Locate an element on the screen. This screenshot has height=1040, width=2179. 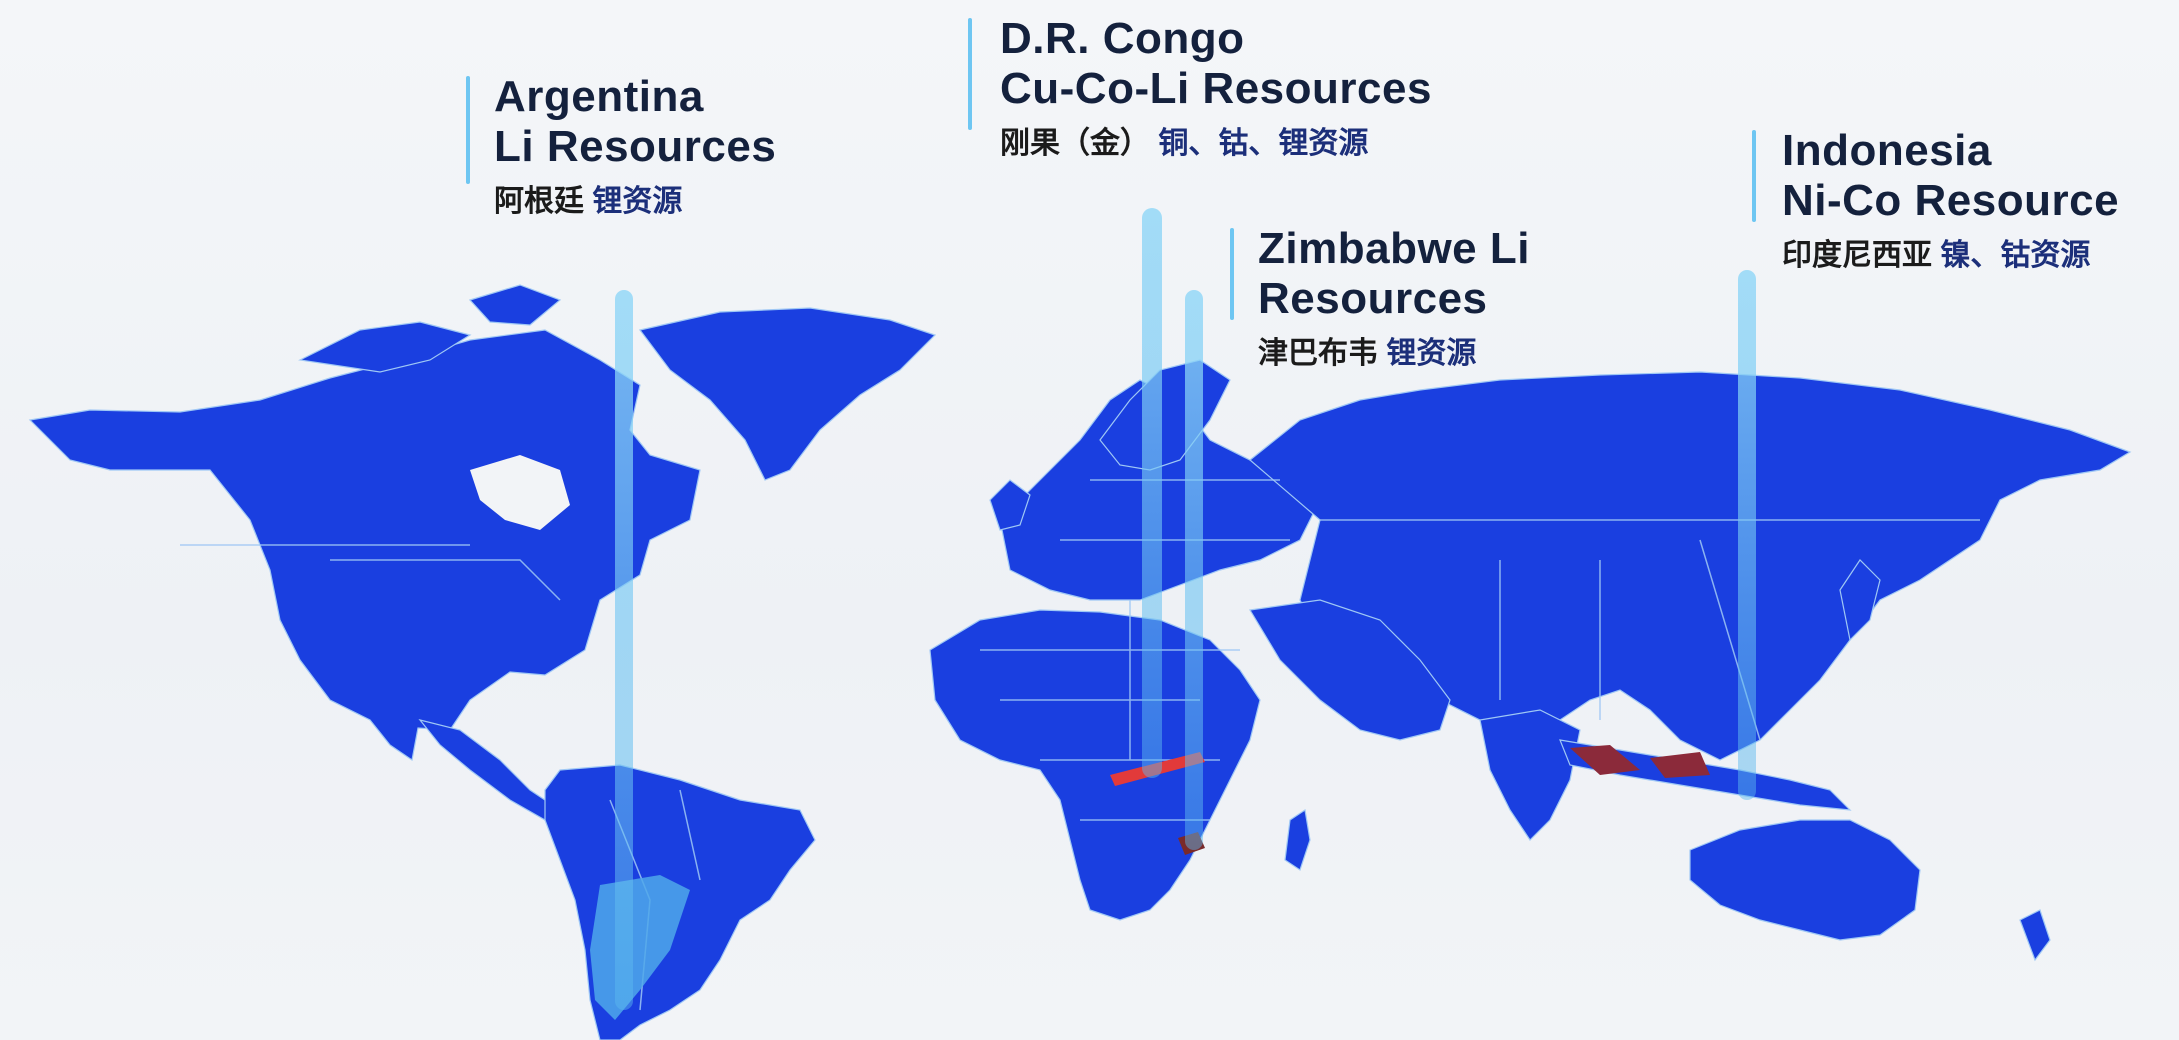
india-landmass is located at coordinates (1530, 775).